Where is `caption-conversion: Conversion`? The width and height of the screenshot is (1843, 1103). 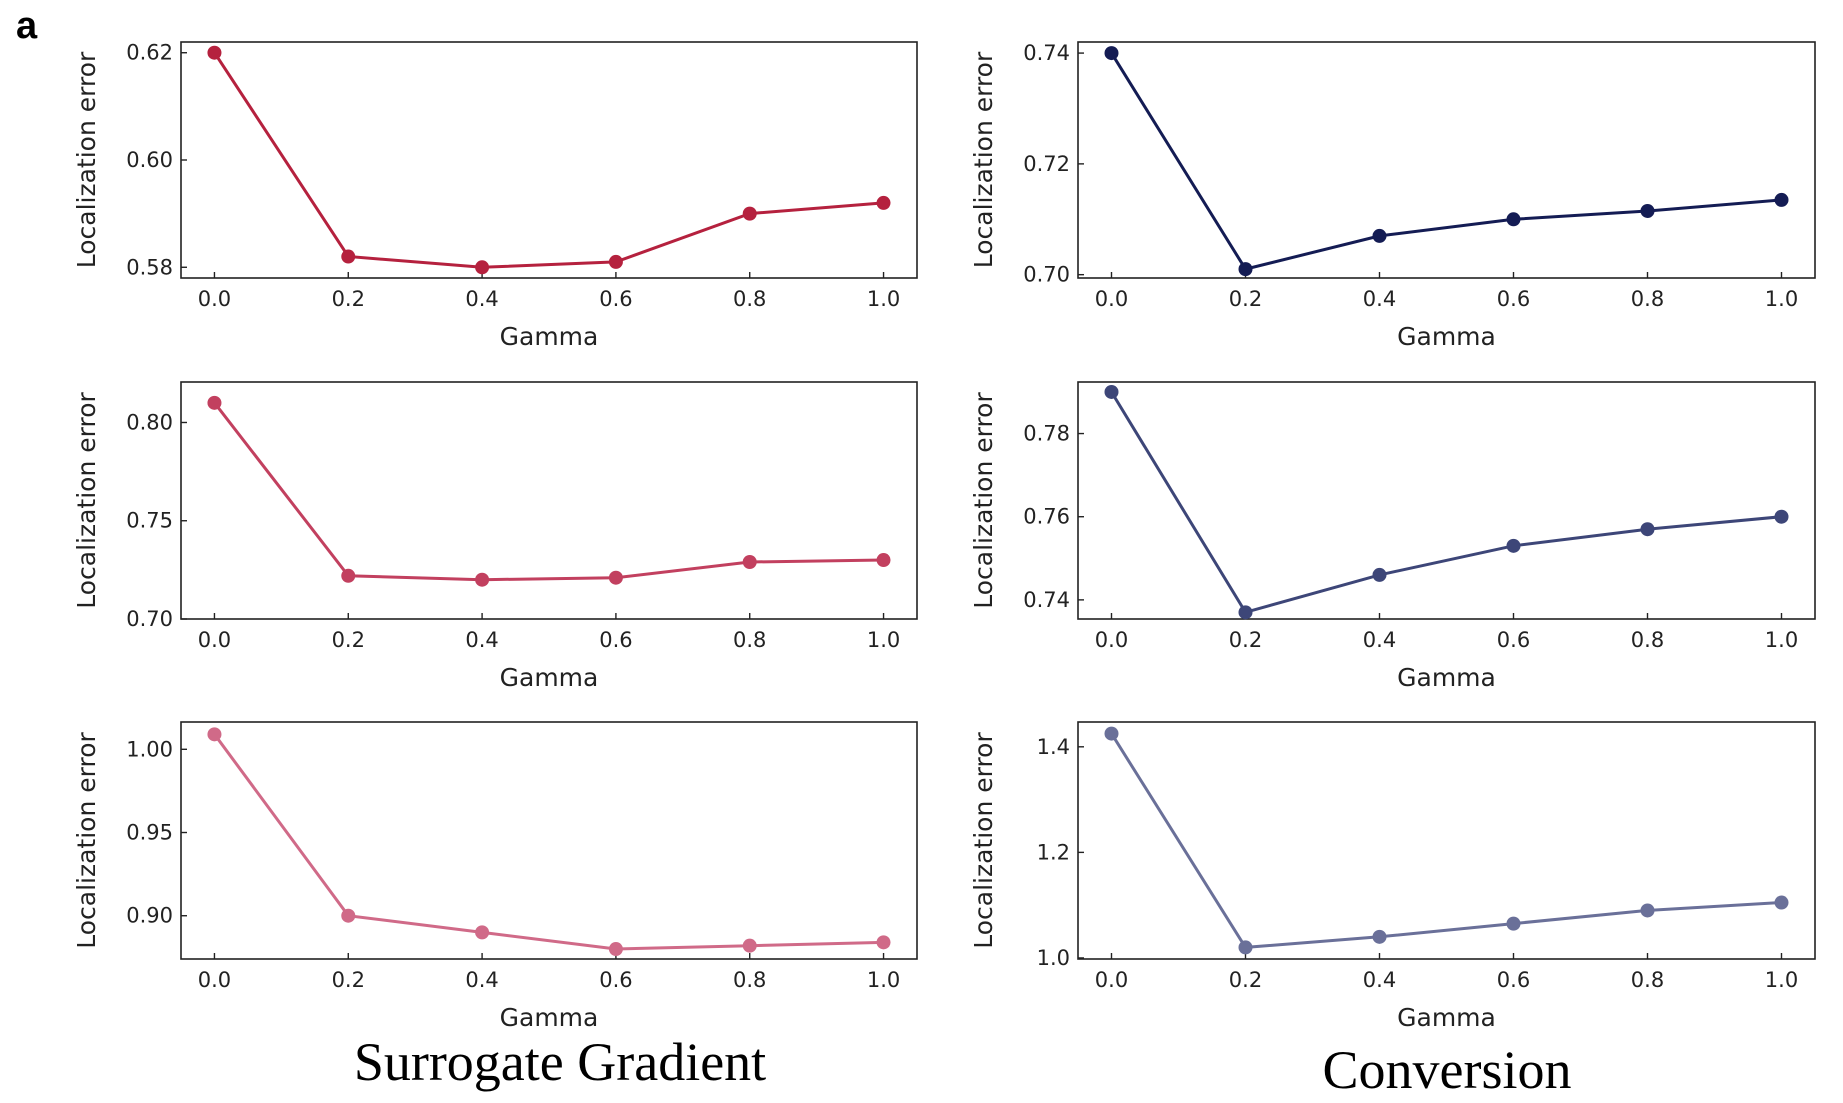 caption-conversion: Conversion is located at coordinates (1447, 1070).